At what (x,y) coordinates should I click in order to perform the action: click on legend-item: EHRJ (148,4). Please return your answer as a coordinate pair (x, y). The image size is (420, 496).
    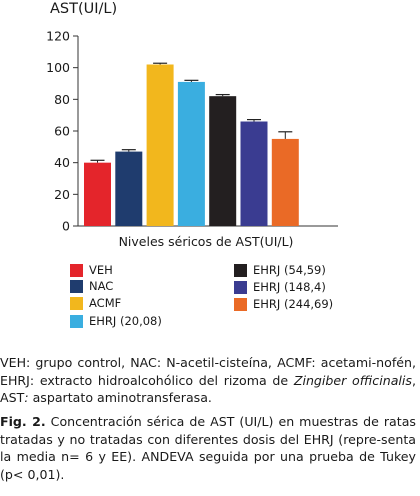
    Looking at the image, I should click on (280, 287).